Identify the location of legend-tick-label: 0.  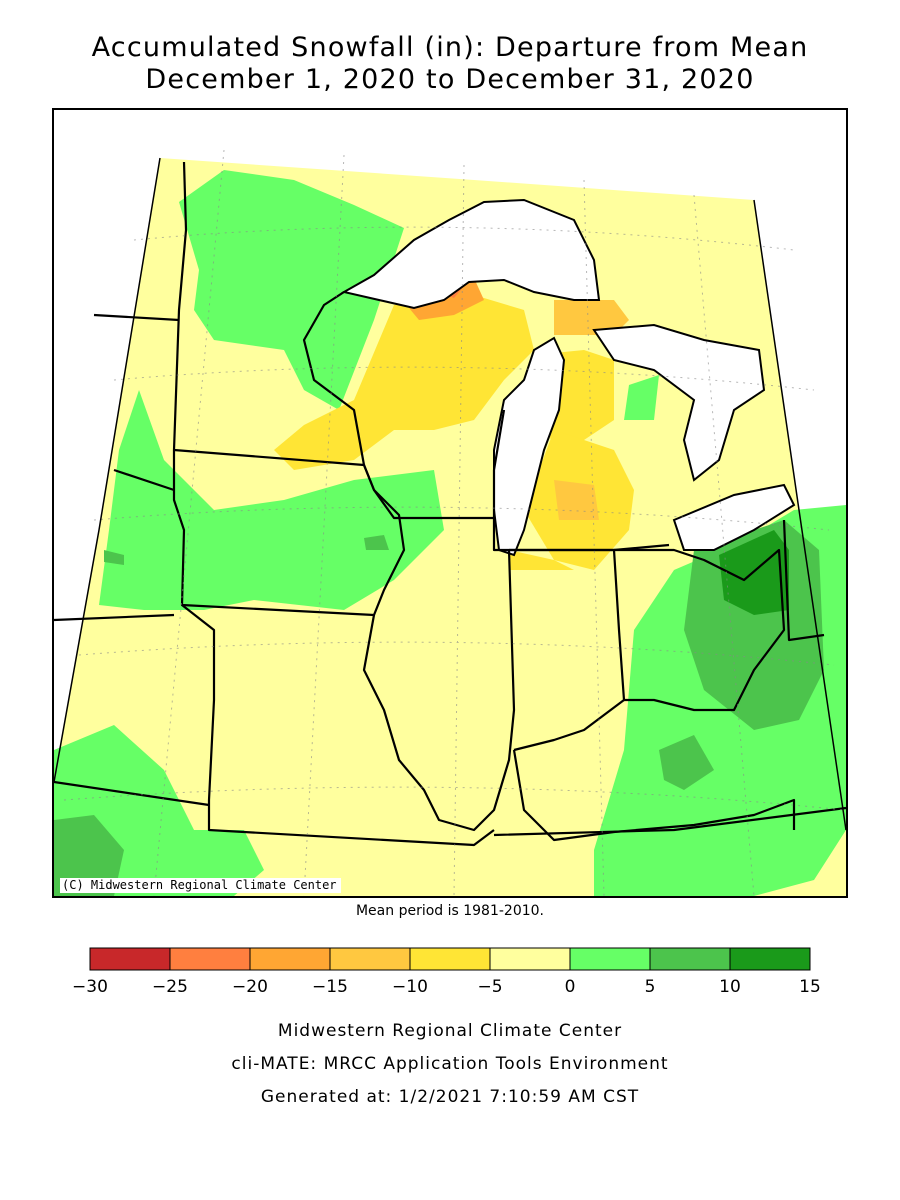
(570, 987).